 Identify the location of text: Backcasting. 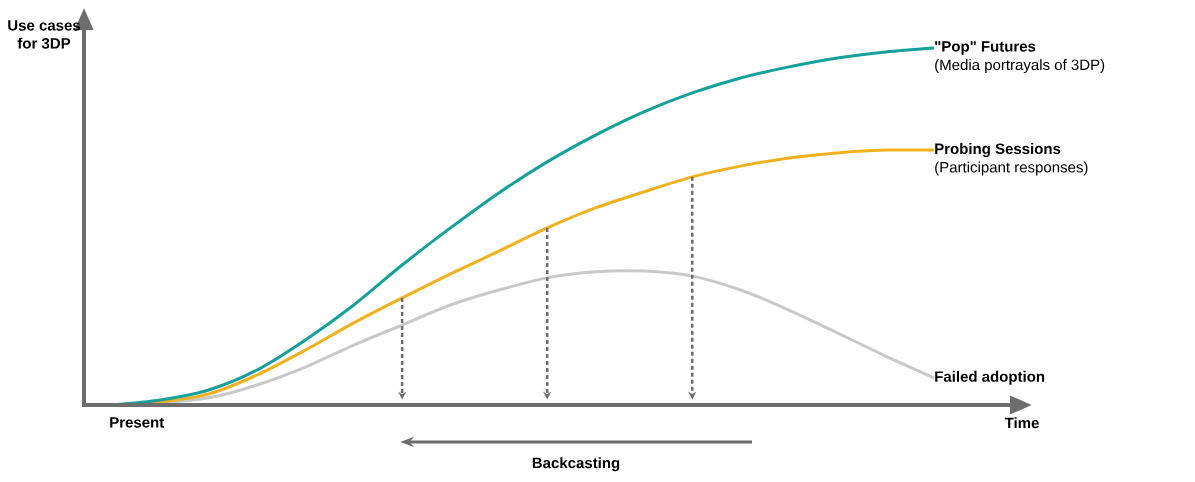
(576, 464).